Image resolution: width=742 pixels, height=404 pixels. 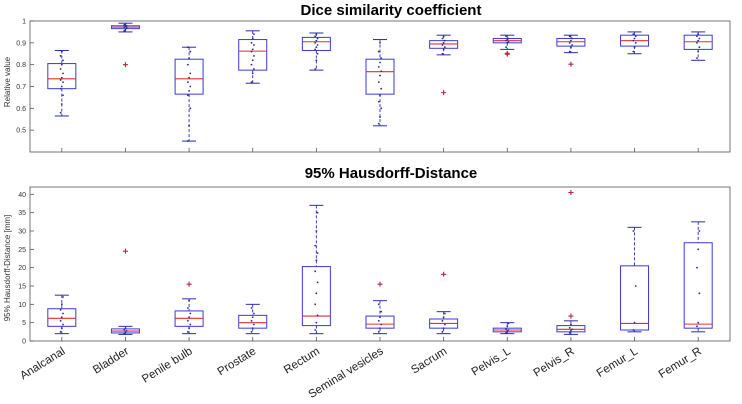 What do you see at coordinates (22, 250) in the screenshot?
I see `y-tick-label: 25` at bounding box center [22, 250].